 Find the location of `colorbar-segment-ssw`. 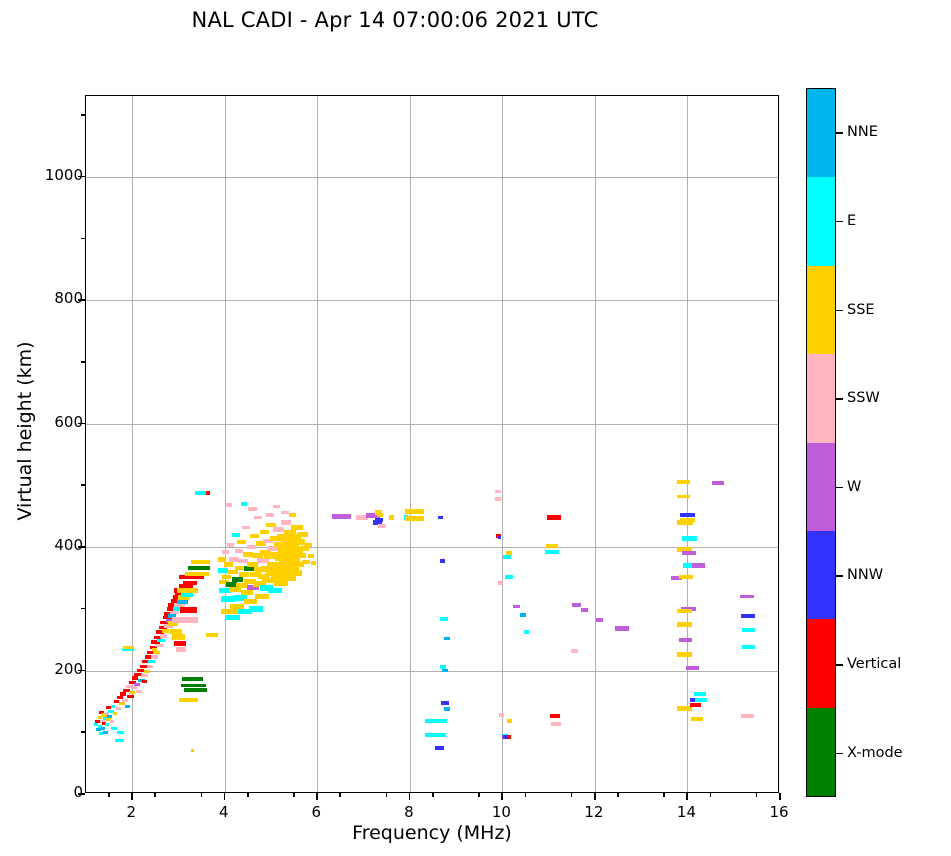

colorbar-segment-ssw is located at coordinates (821, 398).